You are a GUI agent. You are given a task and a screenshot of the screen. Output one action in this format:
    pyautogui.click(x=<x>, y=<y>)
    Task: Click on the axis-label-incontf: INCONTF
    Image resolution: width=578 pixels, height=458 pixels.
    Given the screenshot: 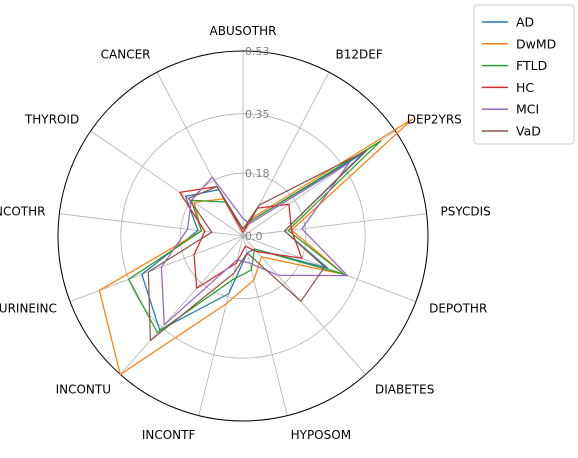 What is the action you would take?
    pyautogui.click(x=169, y=435)
    